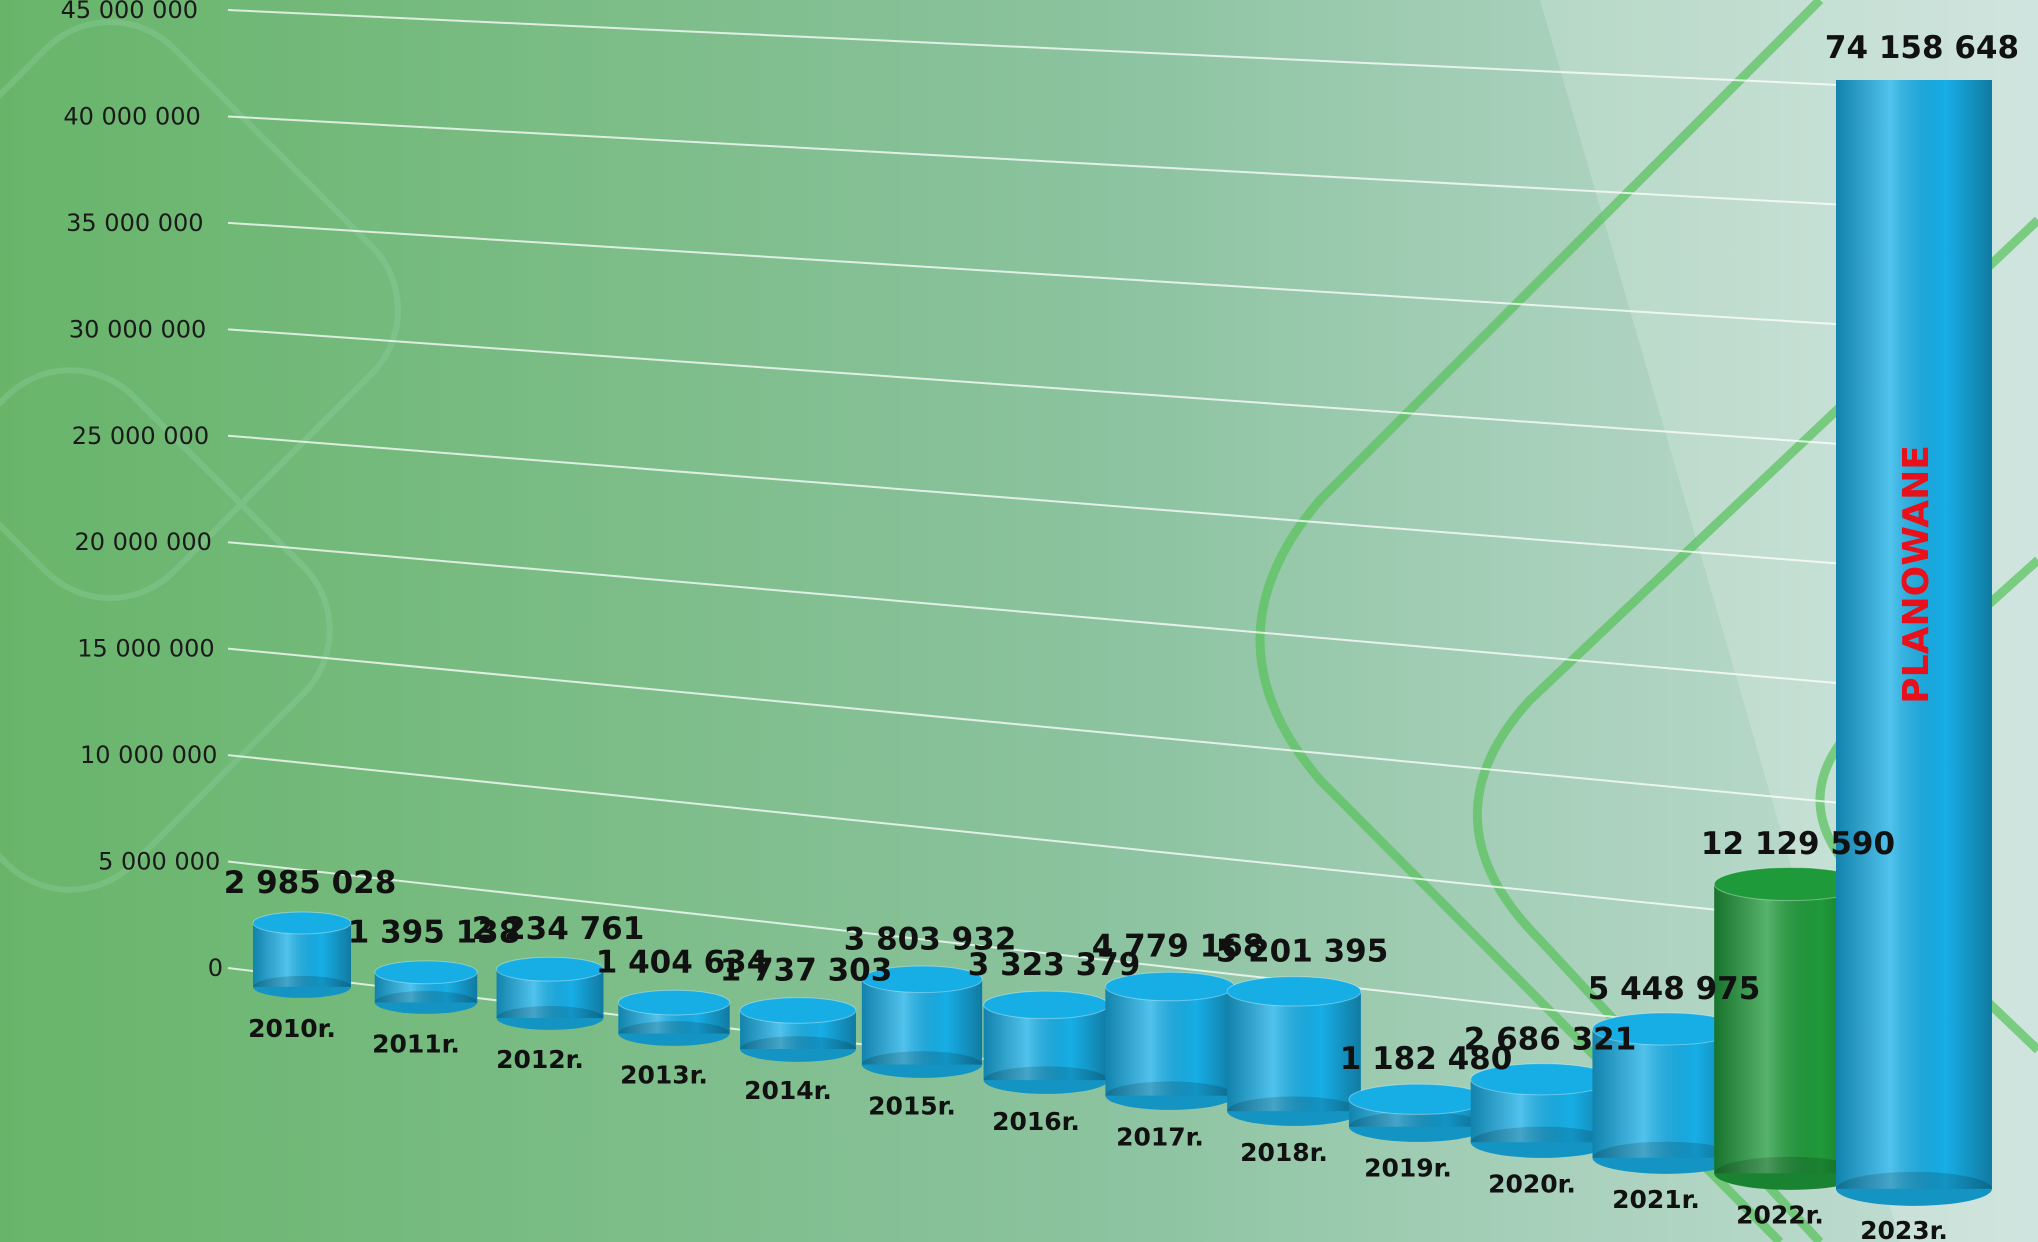  Describe the element at coordinates (292, 1028) in the screenshot. I see `x-tick-label: 2010r.` at that location.